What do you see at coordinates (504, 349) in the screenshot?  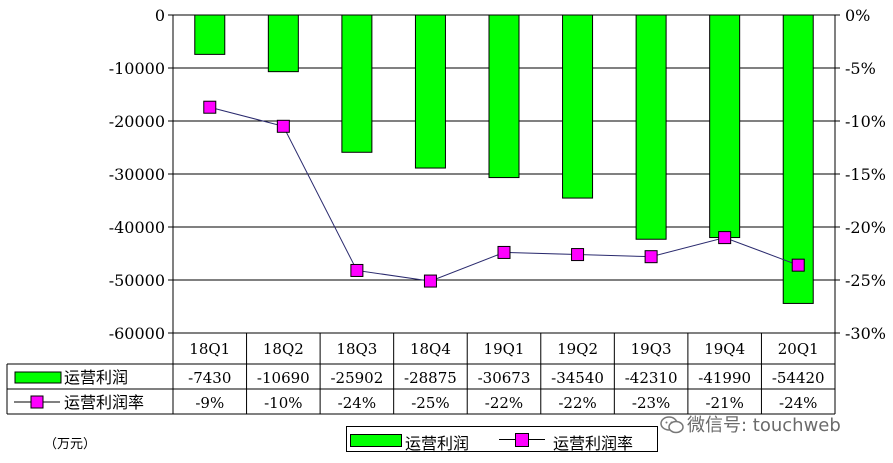 I see `category-label: 19Q1` at bounding box center [504, 349].